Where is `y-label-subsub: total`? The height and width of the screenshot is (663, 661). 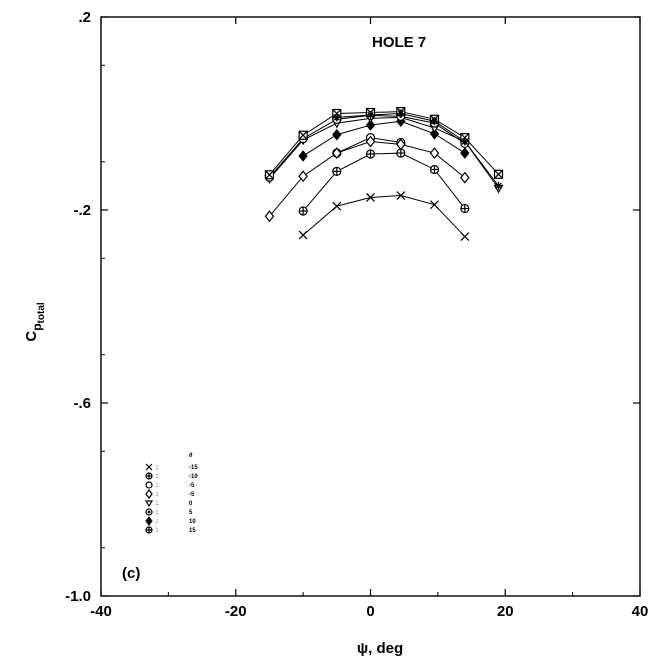 y-label-subsub: total is located at coordinates (41, 312).